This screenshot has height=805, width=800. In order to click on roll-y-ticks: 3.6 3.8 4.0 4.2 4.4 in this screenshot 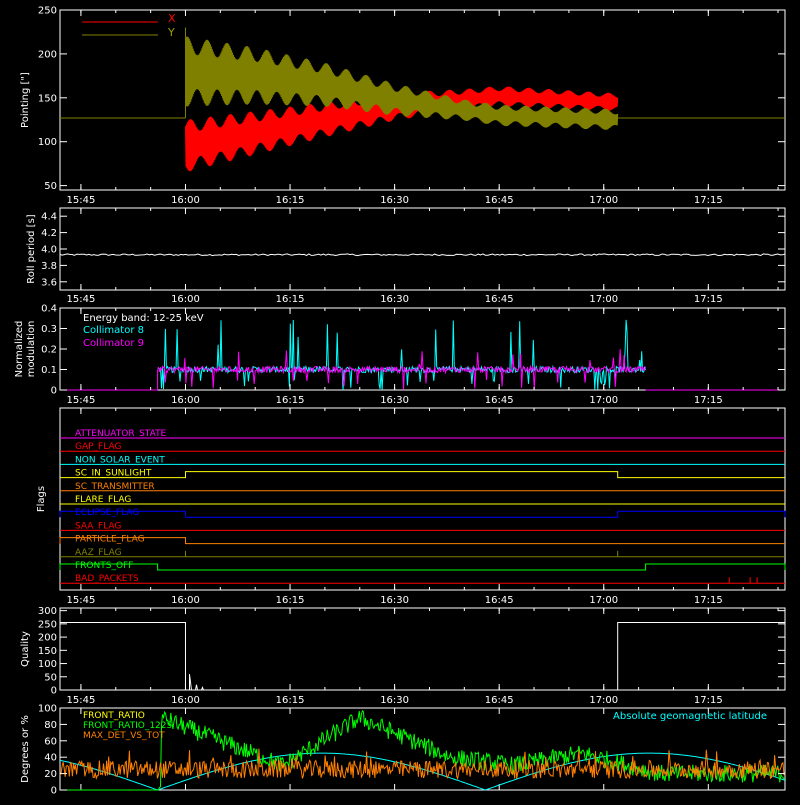, I will do `click(413, 250)`.